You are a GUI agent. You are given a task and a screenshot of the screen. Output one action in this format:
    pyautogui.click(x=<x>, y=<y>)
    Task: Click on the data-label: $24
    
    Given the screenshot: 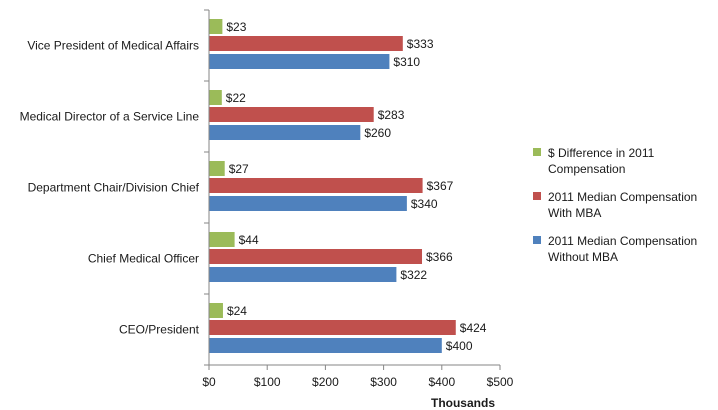 What is the action you would take?
    pyautogui.click(x=237, y=311)
    